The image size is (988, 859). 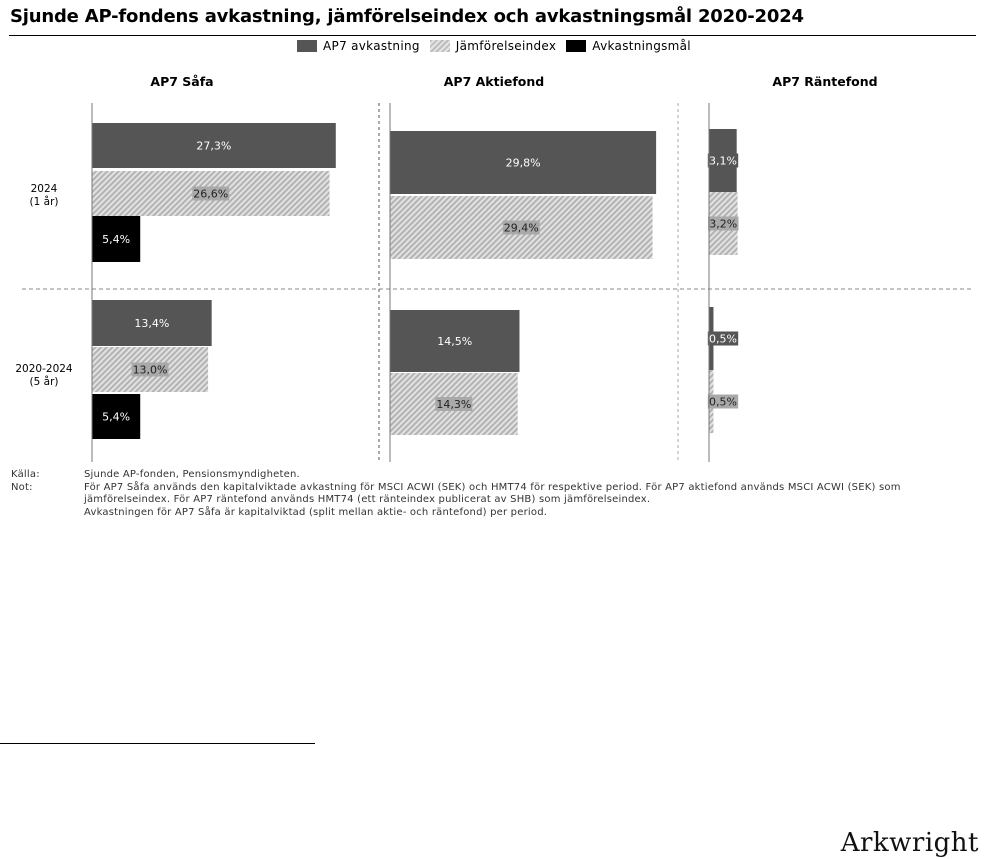 What do you see at coordinates (44, 201) in the screenshot?
I see `category-label: (1 år)` at bounding box center [44, 201].